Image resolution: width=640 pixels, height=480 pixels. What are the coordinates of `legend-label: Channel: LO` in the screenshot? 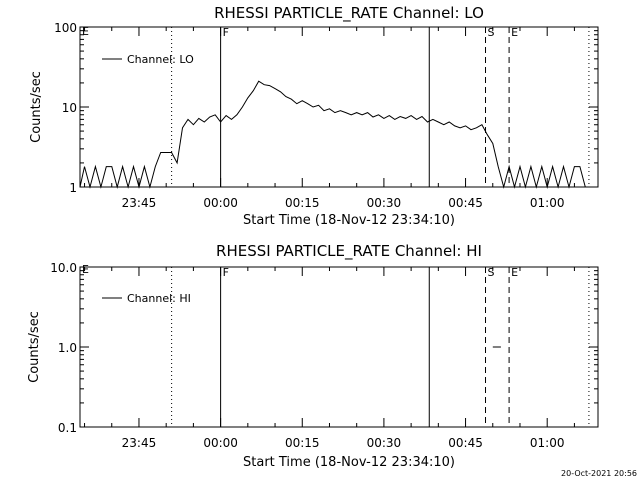 It's located at (160, 59).